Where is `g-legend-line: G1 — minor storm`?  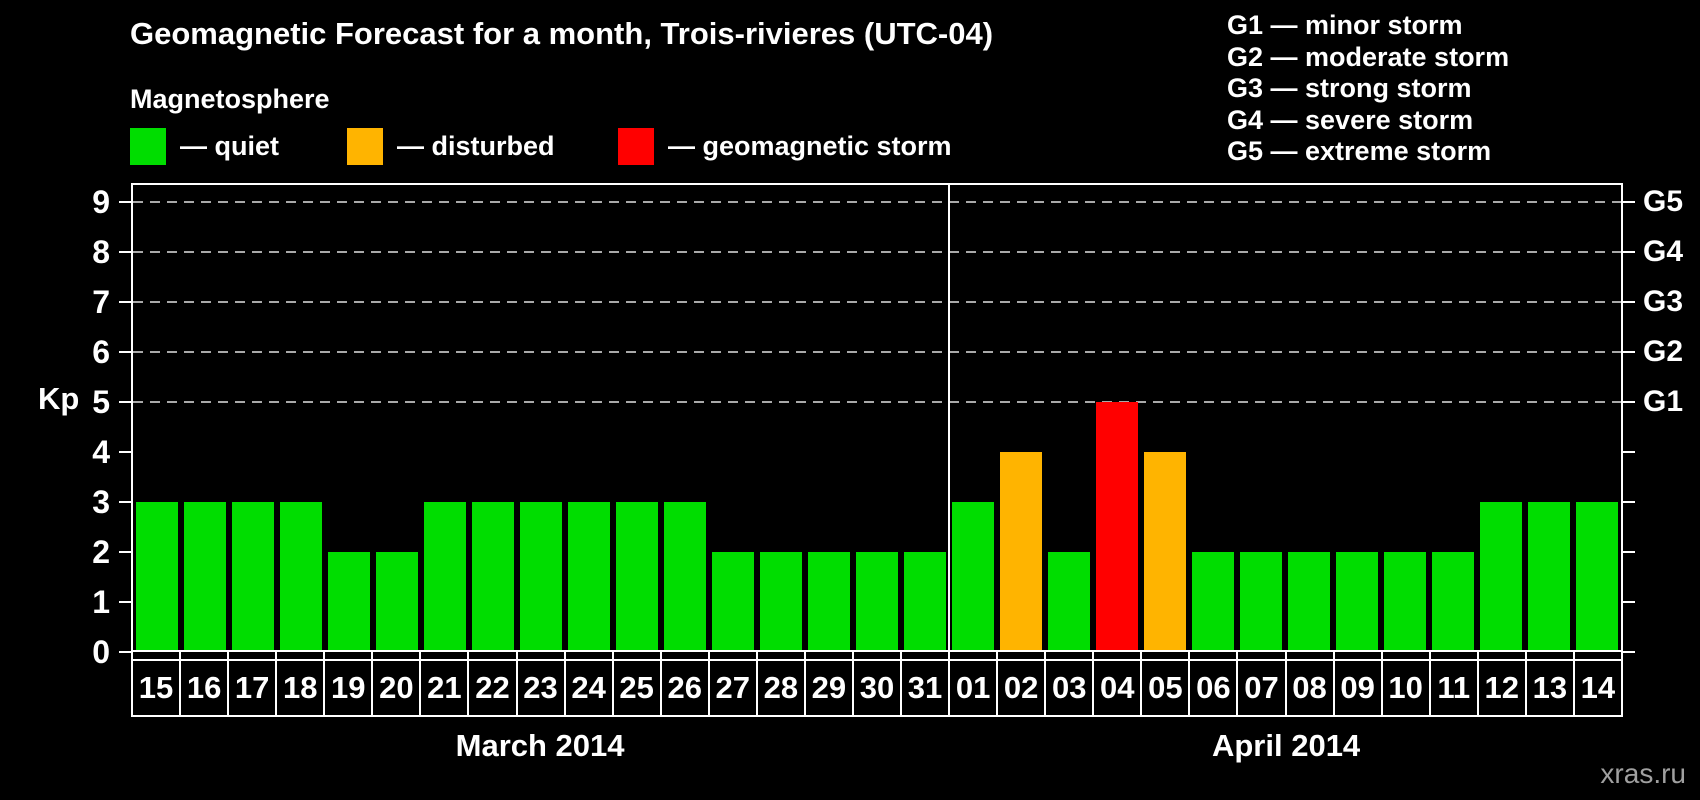
g-legend-line: G1 — minor storm is located at coordinates (1345, 25).